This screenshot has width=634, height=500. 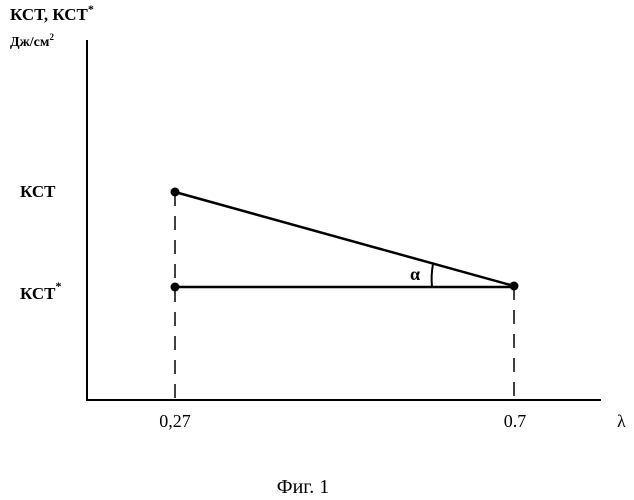 What do you see at coordinates (515, 421) in the screenshot?
I see `x-tick-0-7: 0.7` at bounding box center [515, 421].